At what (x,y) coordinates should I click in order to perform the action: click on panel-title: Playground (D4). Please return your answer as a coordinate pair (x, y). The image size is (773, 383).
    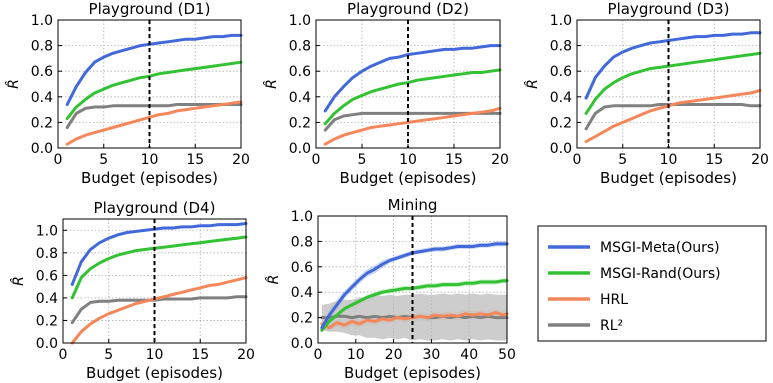
    Looking at the image, I should click on (155, 208).